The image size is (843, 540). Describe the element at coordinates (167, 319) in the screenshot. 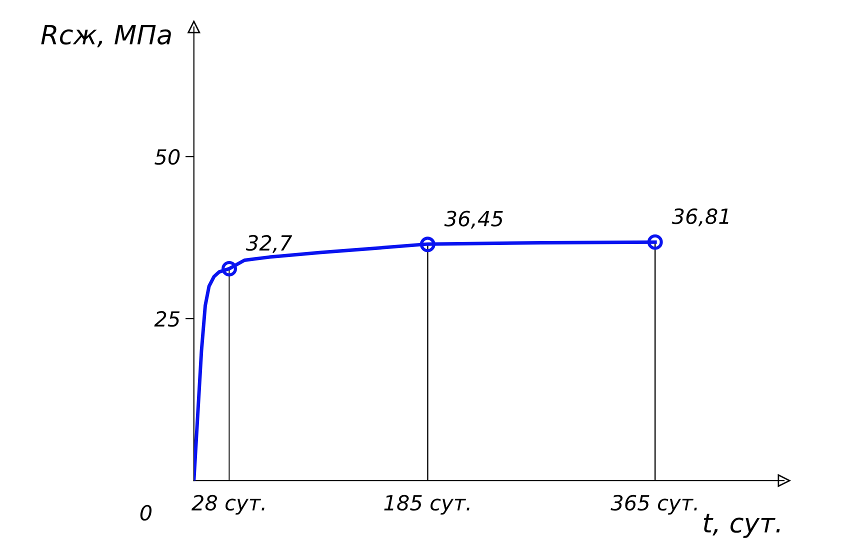

I see `y-tick-label: 25` at that location.